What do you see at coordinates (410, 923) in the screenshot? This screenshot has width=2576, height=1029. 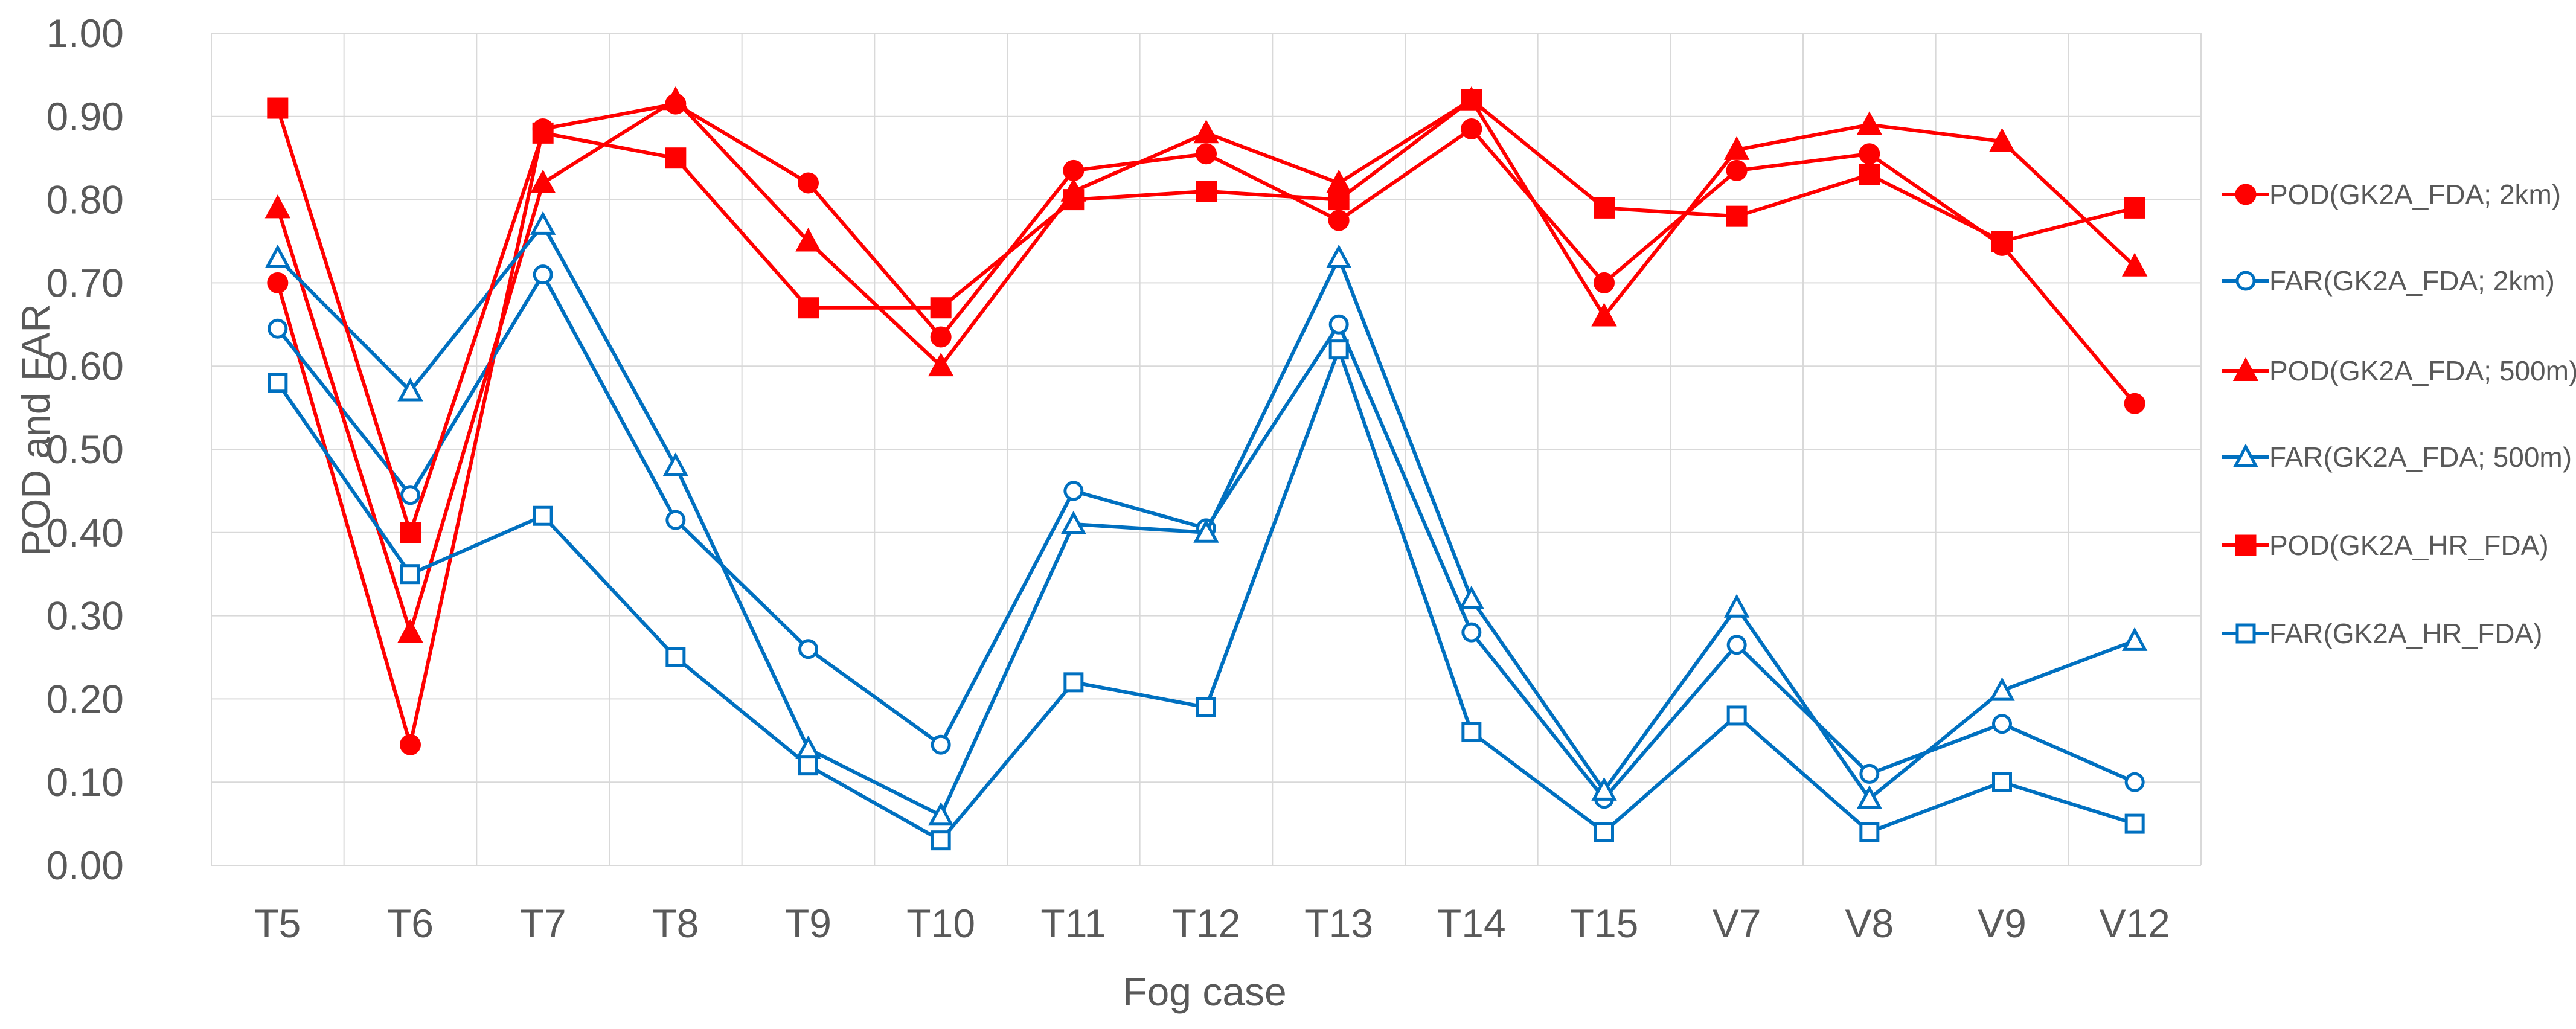 I see `x-tick-label: T6` at bounding box center [410, 923].